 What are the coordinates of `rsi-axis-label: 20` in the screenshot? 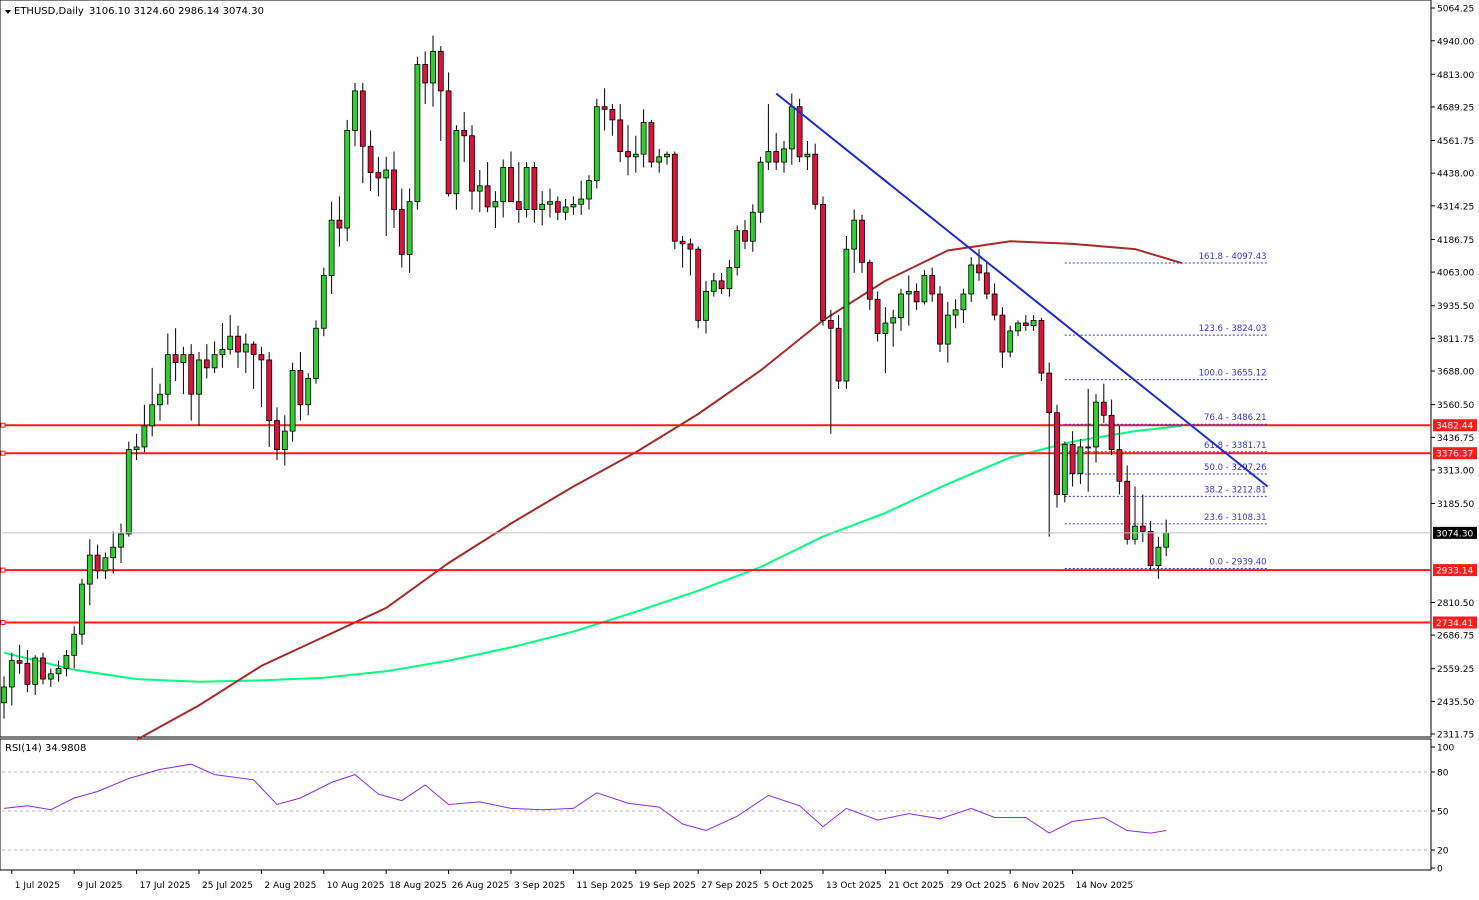 It's located at (1443, 852).